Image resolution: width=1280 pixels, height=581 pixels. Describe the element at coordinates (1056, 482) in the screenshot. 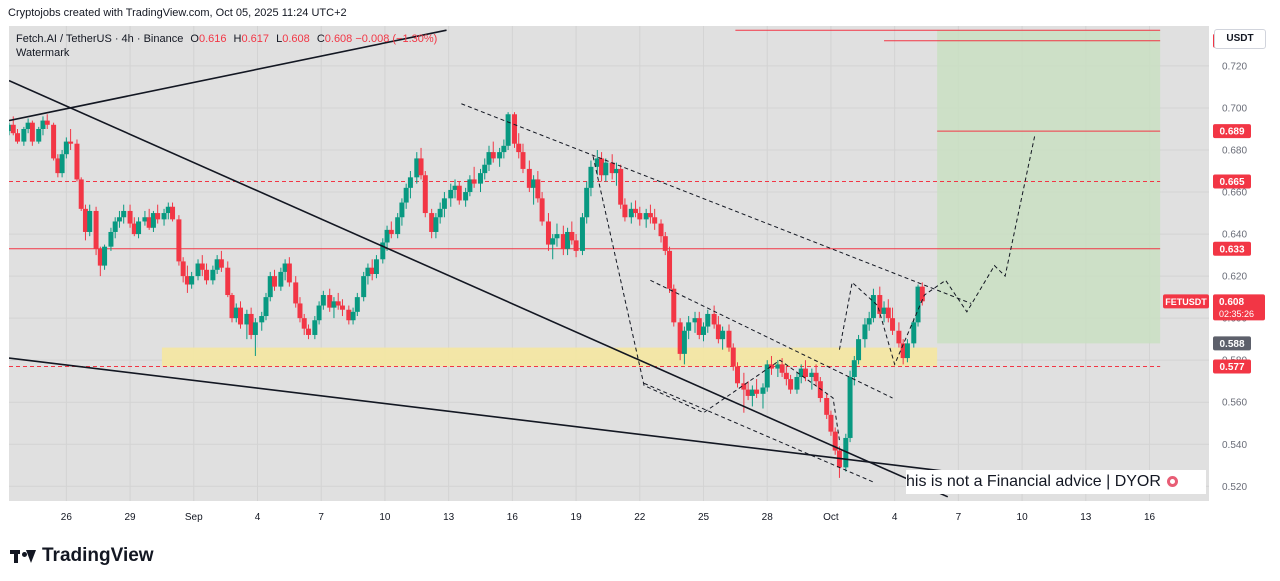

I see `disclaimer-annotation: his is not a Financial advice | DYOR` at that location.